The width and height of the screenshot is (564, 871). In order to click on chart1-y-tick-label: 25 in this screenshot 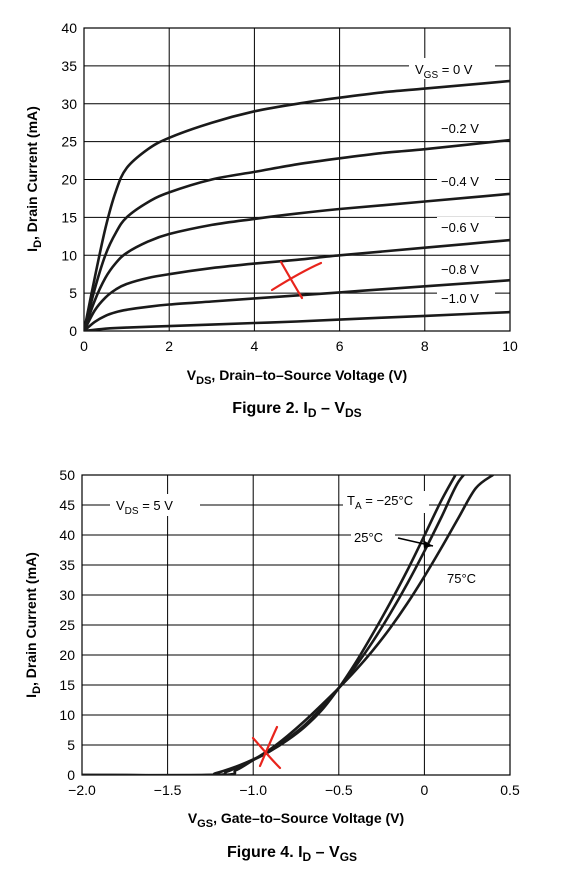, I will do `click(69, 142)`.